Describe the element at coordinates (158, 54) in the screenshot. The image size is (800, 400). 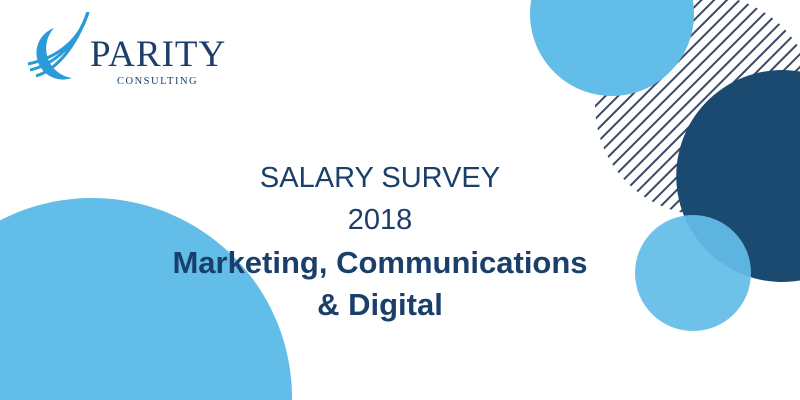
I see `brand-name: PARITY` at that location.